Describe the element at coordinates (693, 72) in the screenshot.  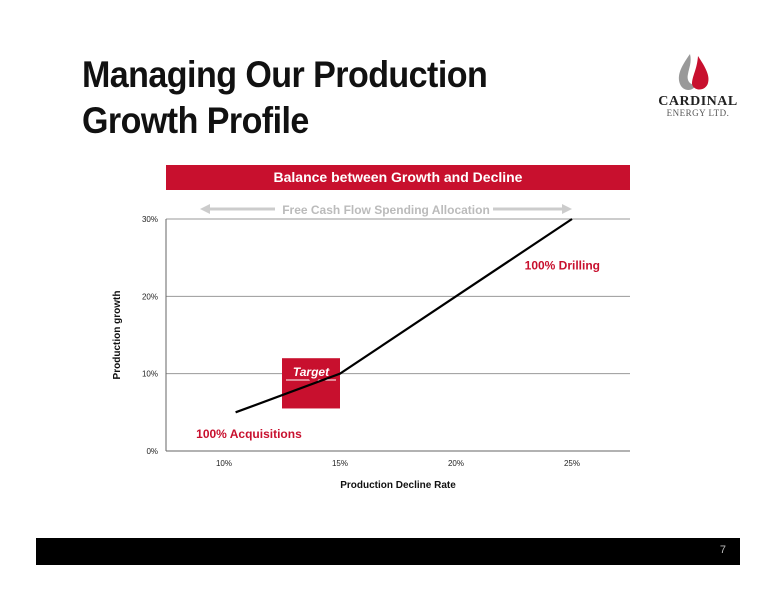
I see `flame-drop-icon` at that location.